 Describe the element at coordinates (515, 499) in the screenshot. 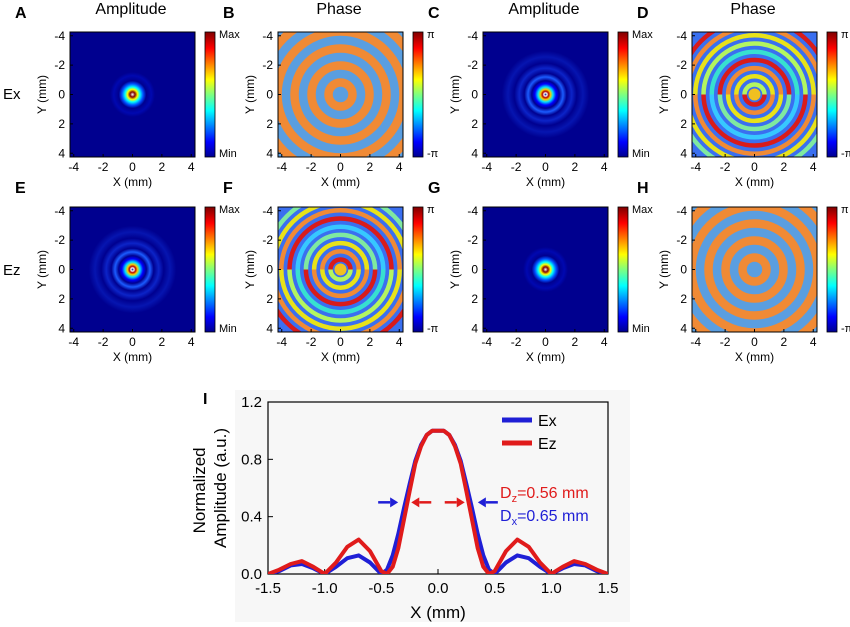

I see `annotation-dz-sub: z` at that location.